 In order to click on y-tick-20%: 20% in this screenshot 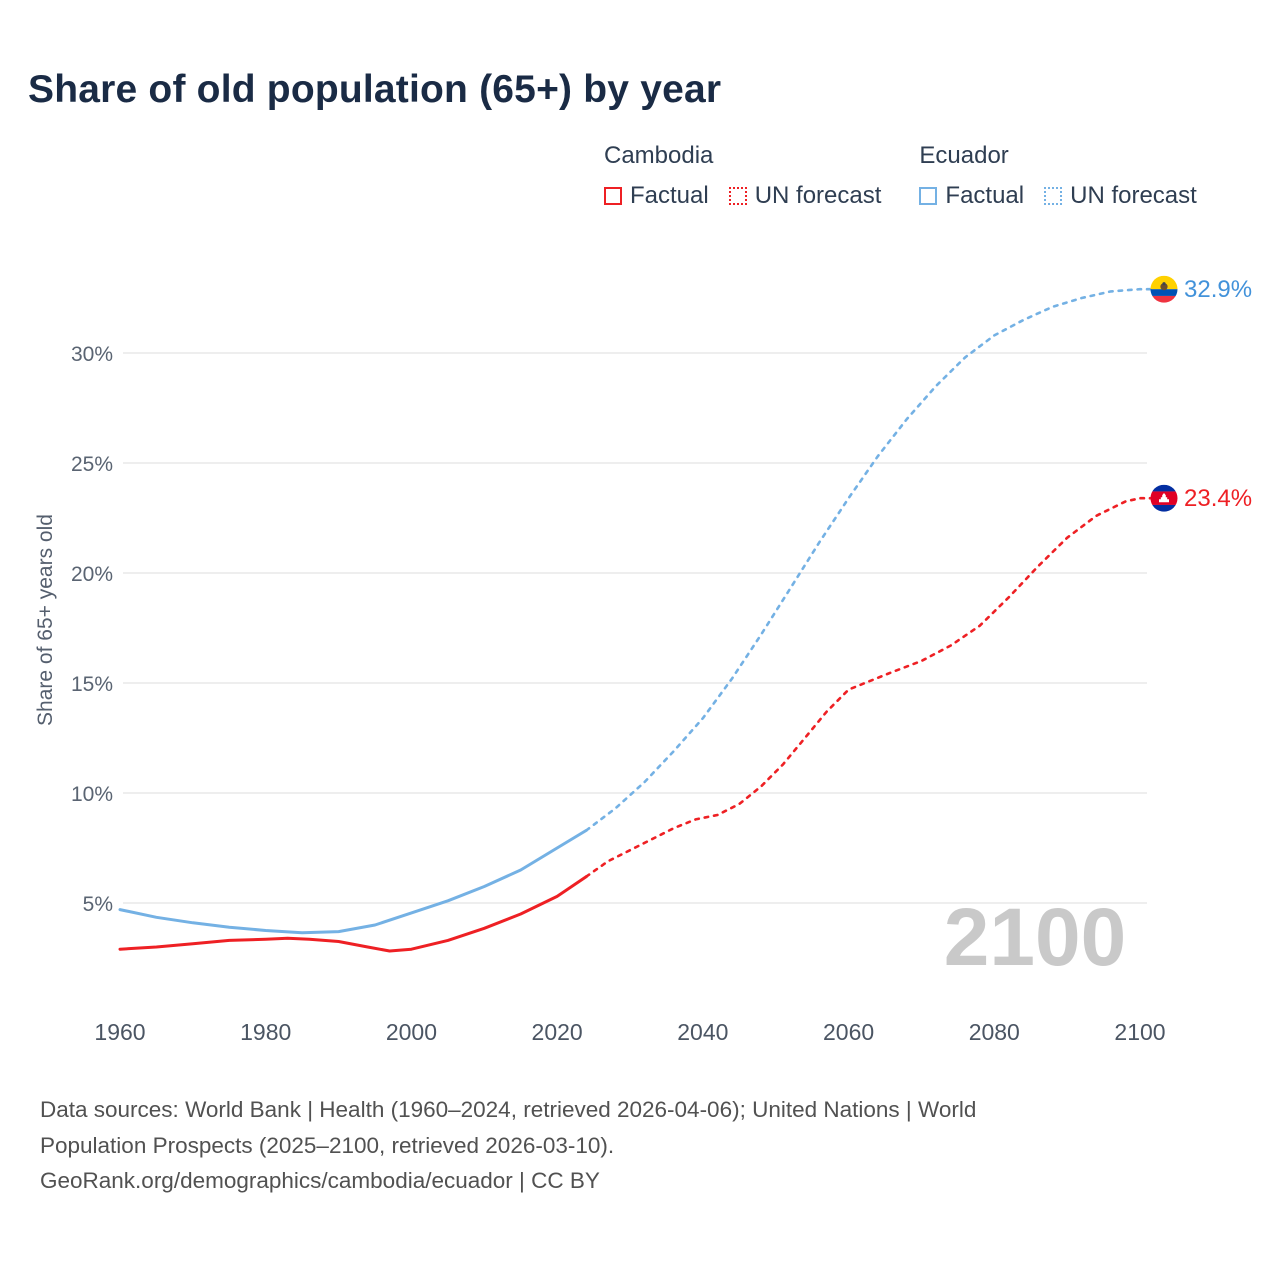, I will do `click(92, 574)`.